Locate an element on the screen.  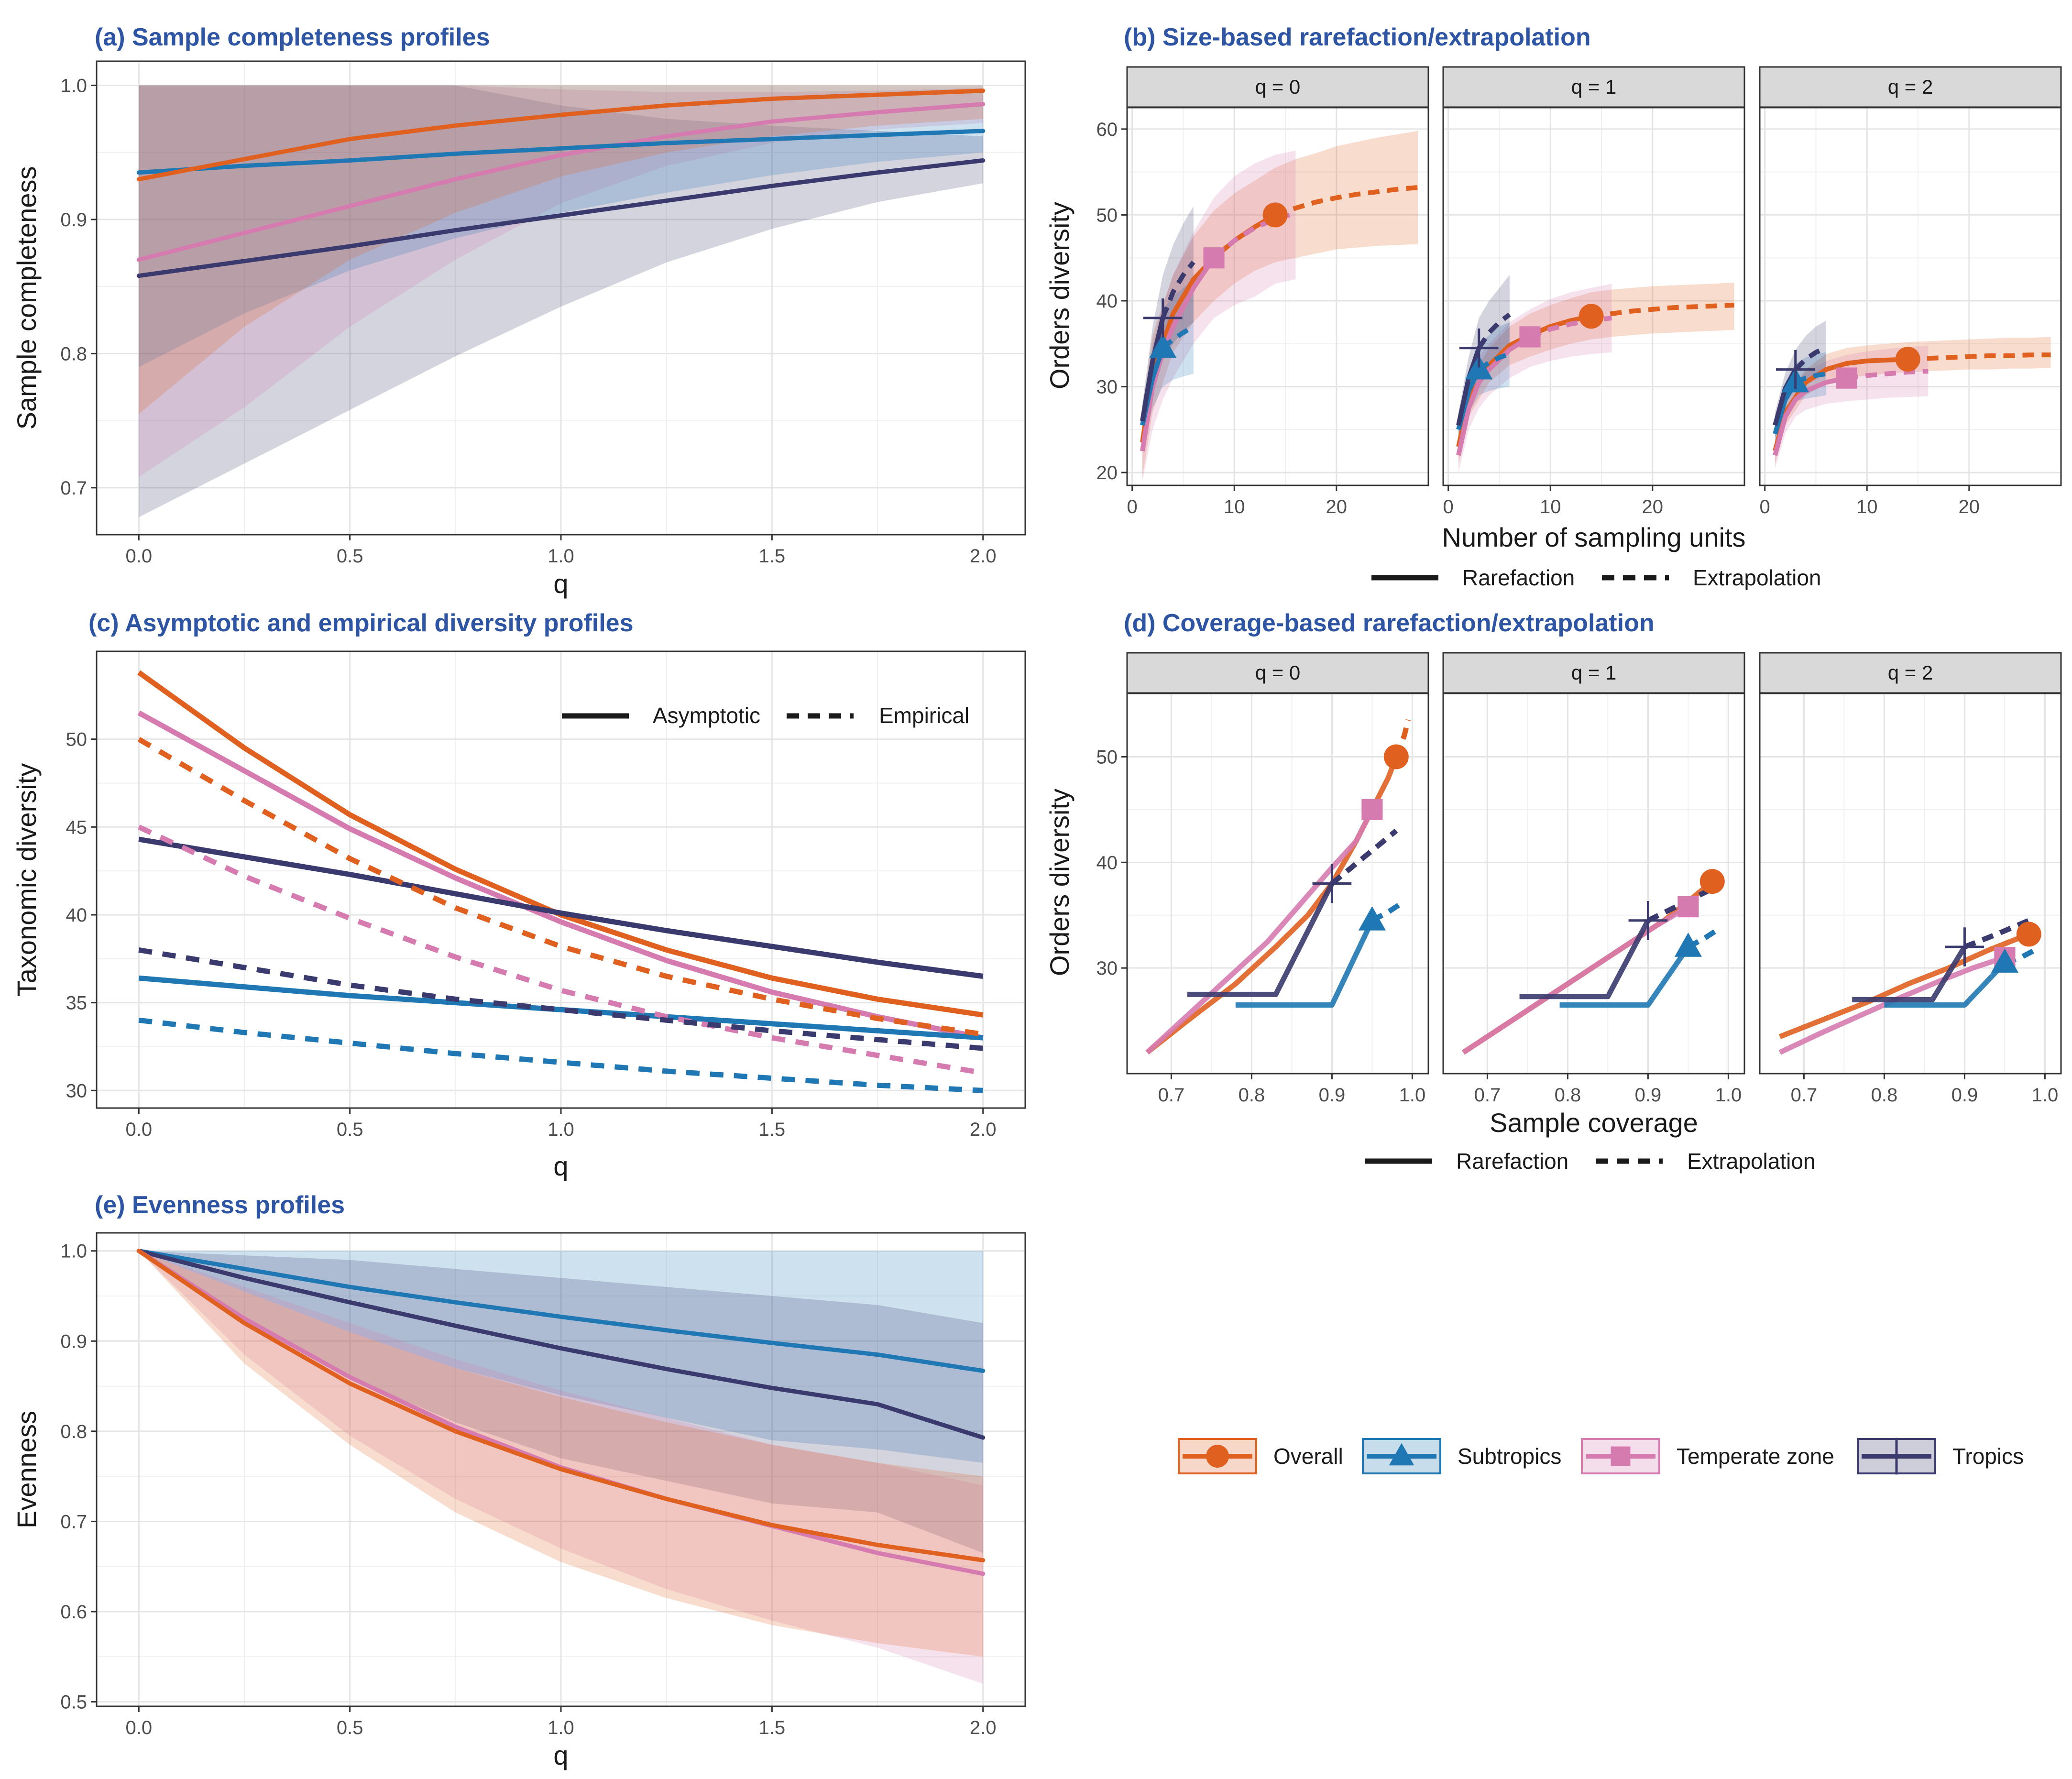
panel-a-lines is located at coordinates (561, 183).